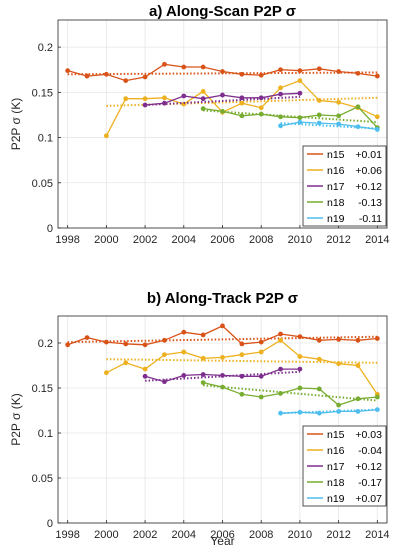  I want to click on y-tick-label: 0.05, so click(42, 479).